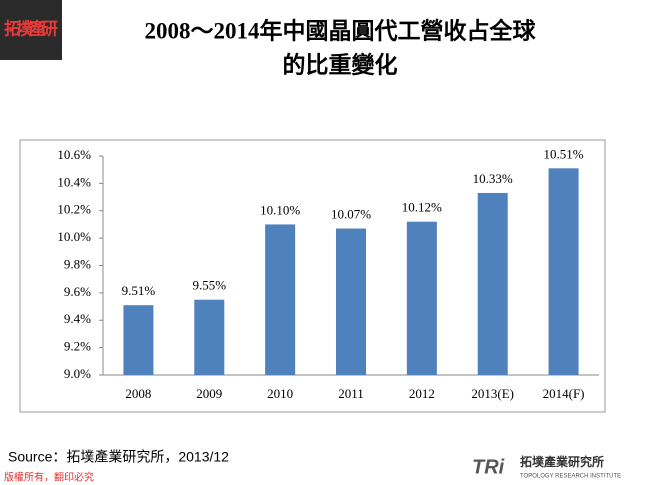  Describe the element at coordinates (77, 291) in the screenshot. I see `y-tick-label: 9.6%` at that location.